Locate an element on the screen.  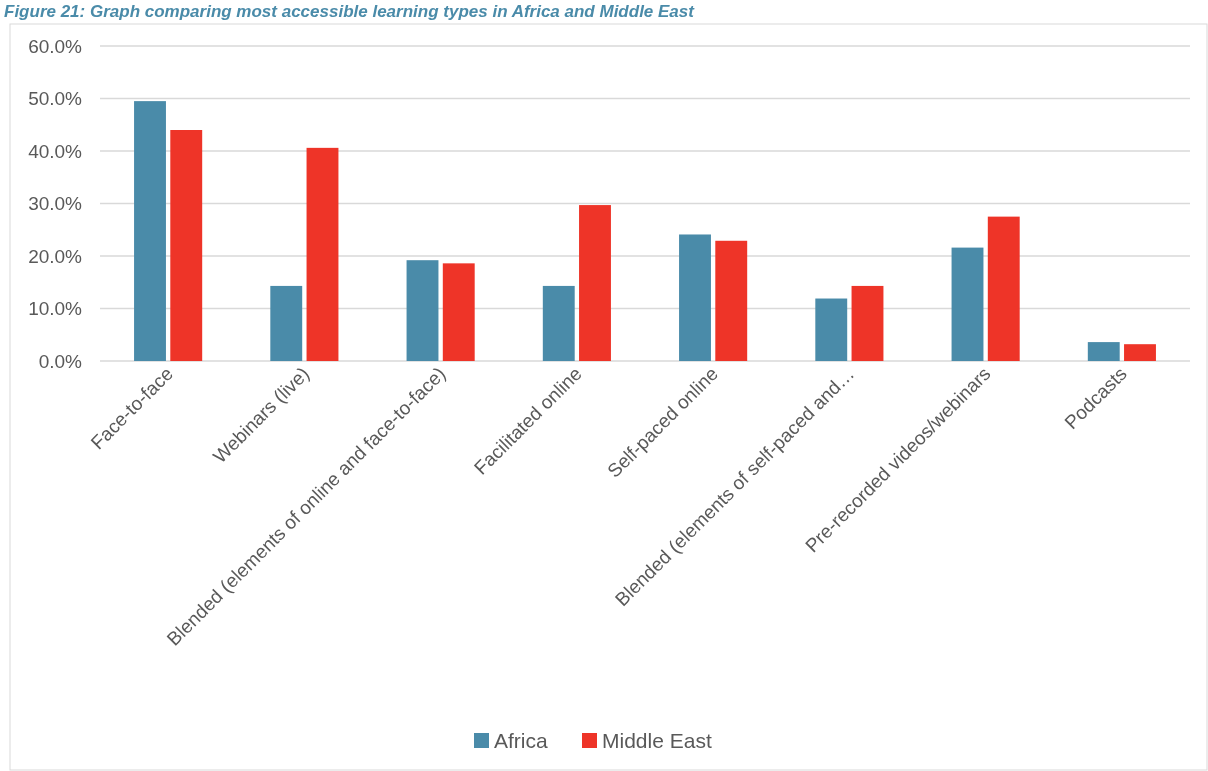
y-tick-label: 60.0% is located at coordinates (55, 46).